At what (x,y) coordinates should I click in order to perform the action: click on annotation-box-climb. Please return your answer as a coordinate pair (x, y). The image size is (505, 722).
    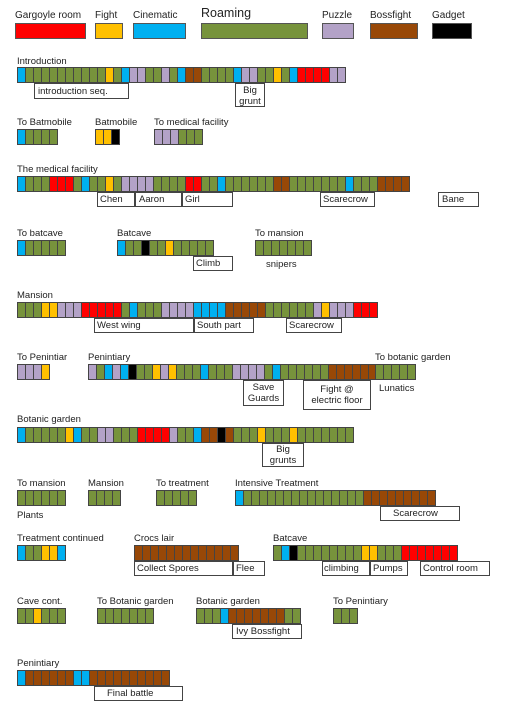
    Looking at the image, I should click on (213, 263).